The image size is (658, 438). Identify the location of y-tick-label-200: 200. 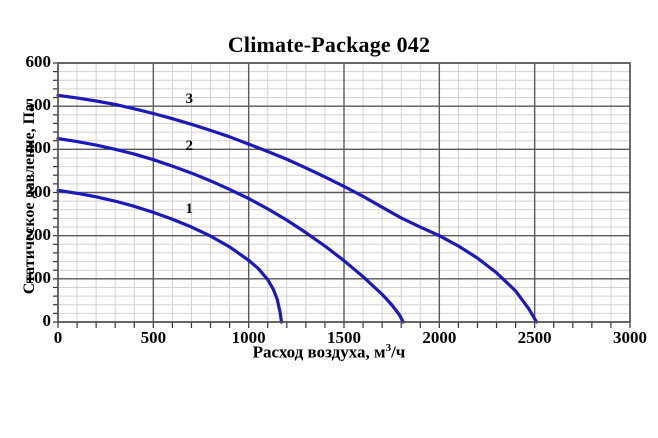
(38, 234).